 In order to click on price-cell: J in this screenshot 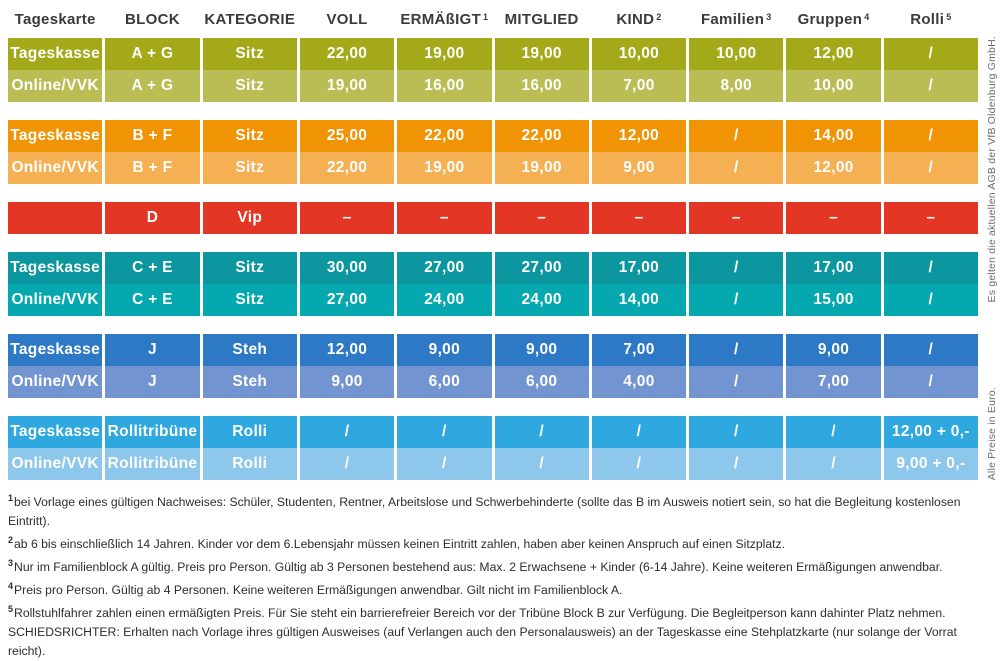, I will do `click(152, 382)`.